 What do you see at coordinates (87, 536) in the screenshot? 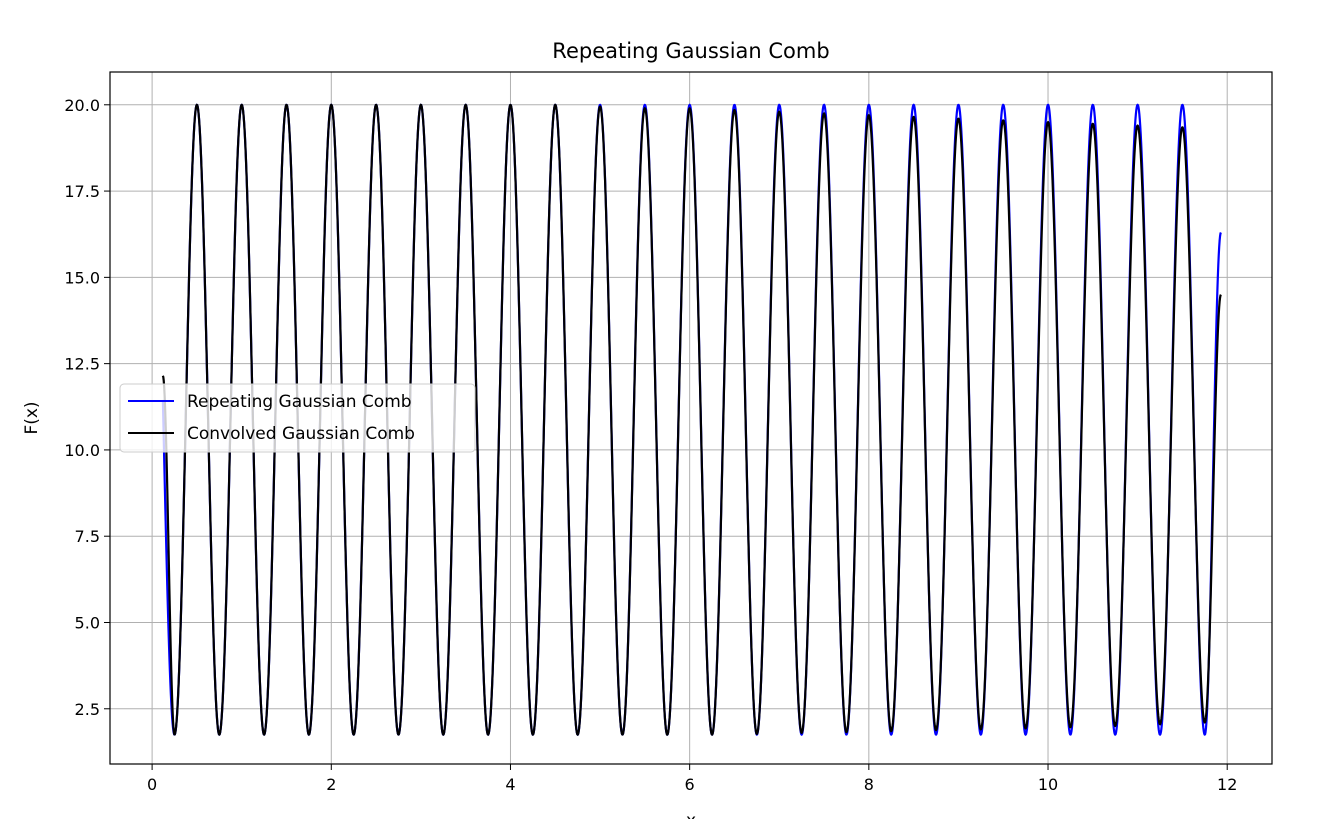
I see `y-tick-label: 7.5` at bounding box center [87, 536].